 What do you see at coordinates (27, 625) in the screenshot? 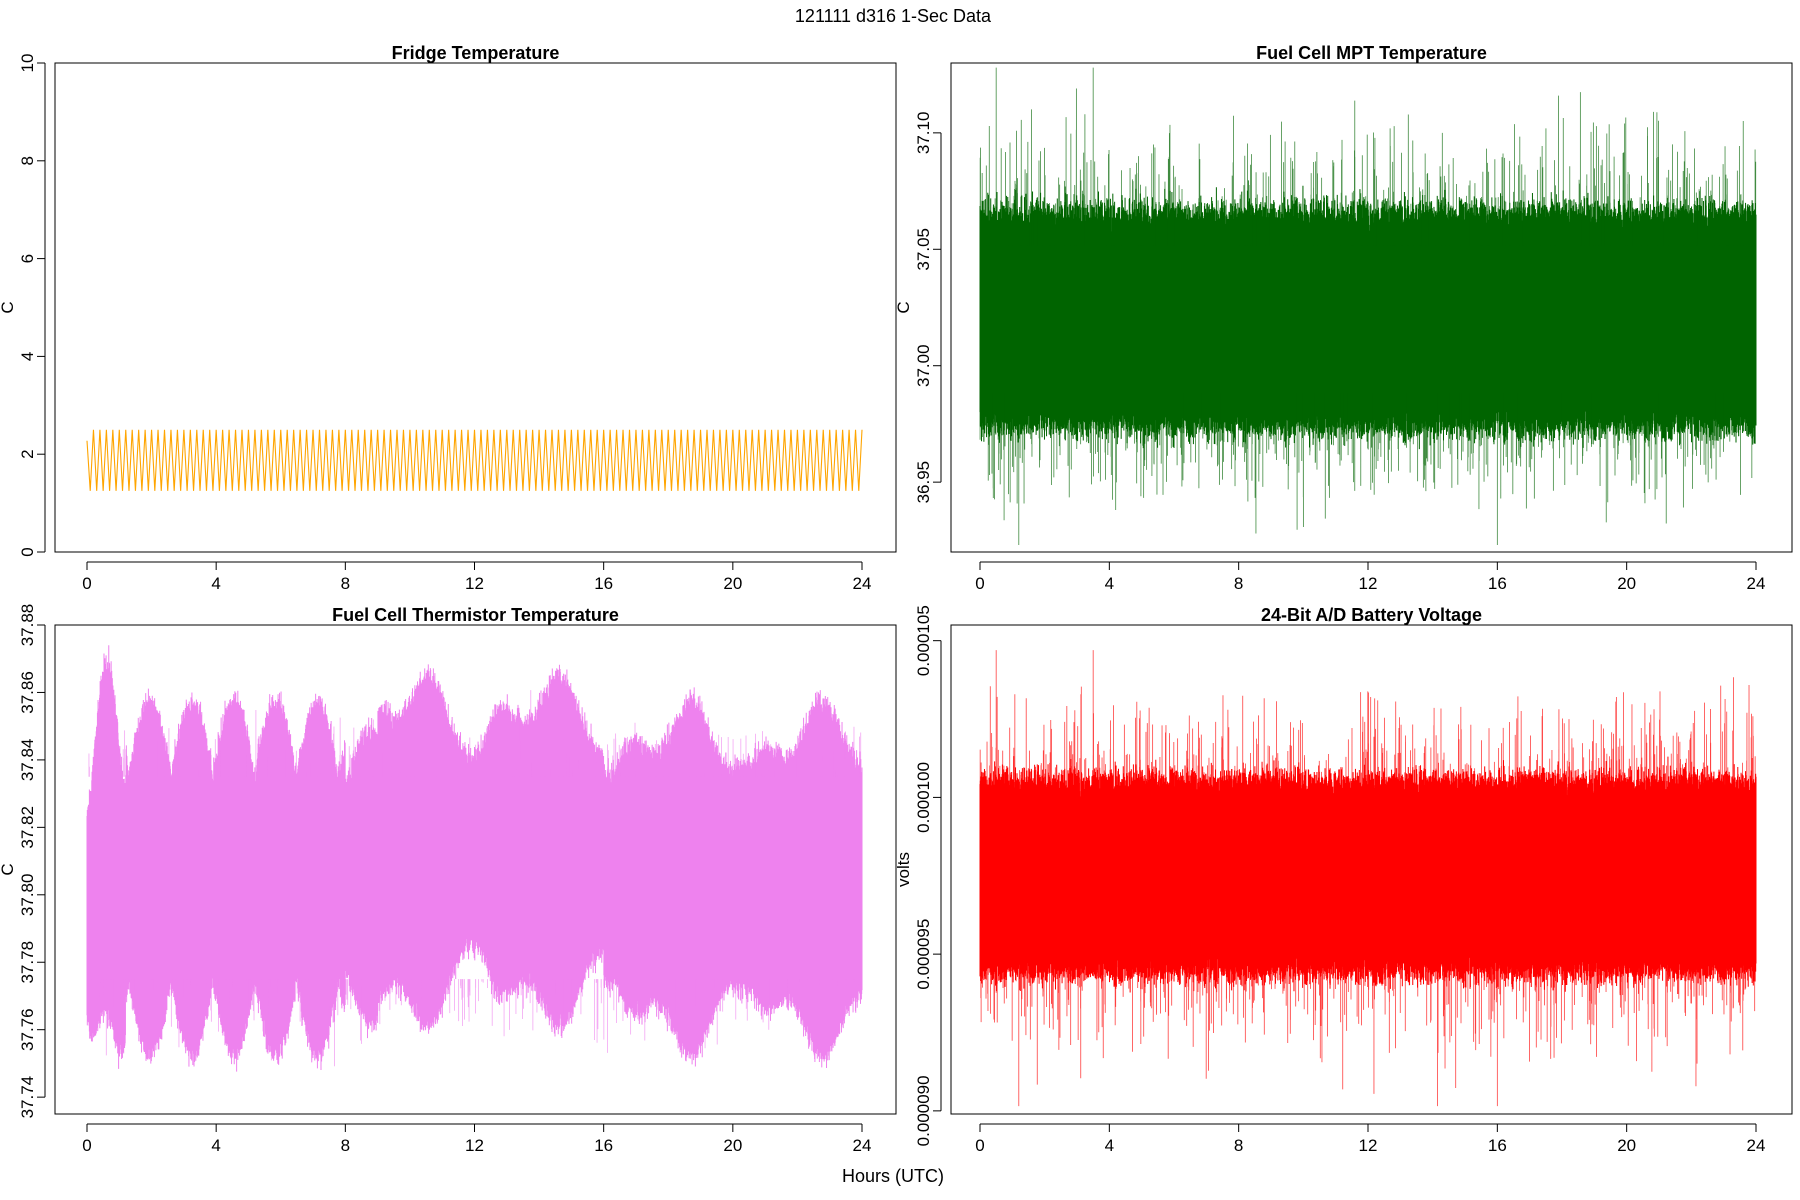
I see `y-tick-label: 37.88` at bounding box center [27, 625].